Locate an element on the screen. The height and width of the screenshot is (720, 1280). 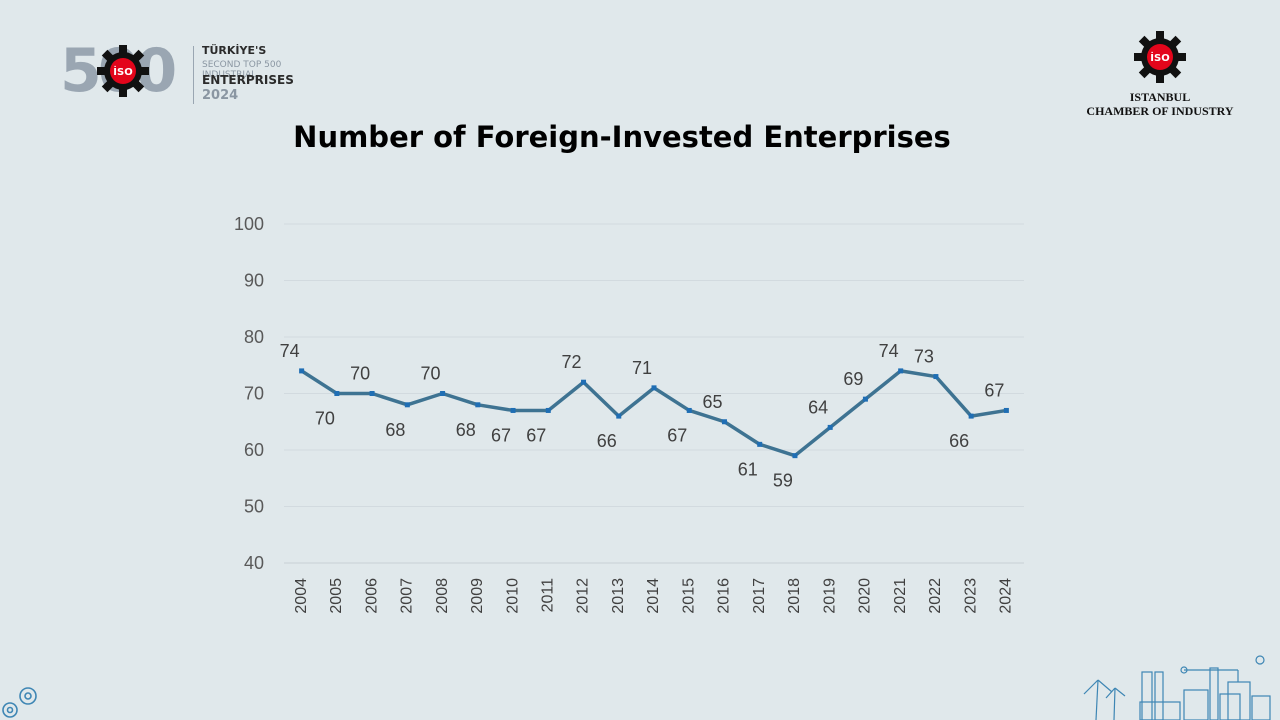
x-tick-label: 2016 is located at coordinates (724, 596).